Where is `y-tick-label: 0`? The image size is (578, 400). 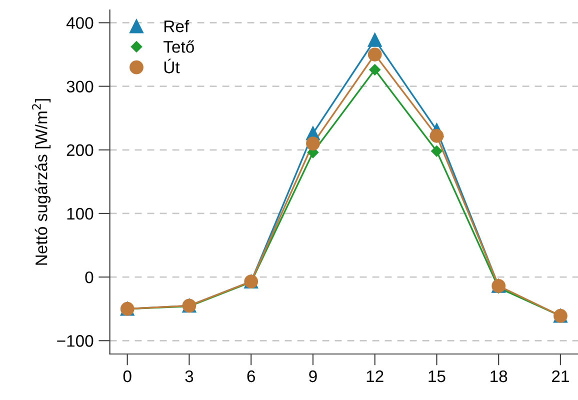
y-tick-label: 0 is located at coordinates (89, 277).